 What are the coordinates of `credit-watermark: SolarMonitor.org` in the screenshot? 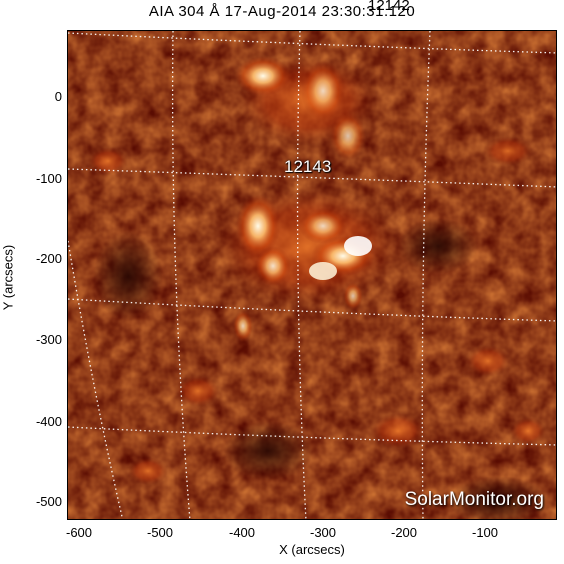 It's located at (474, 499).